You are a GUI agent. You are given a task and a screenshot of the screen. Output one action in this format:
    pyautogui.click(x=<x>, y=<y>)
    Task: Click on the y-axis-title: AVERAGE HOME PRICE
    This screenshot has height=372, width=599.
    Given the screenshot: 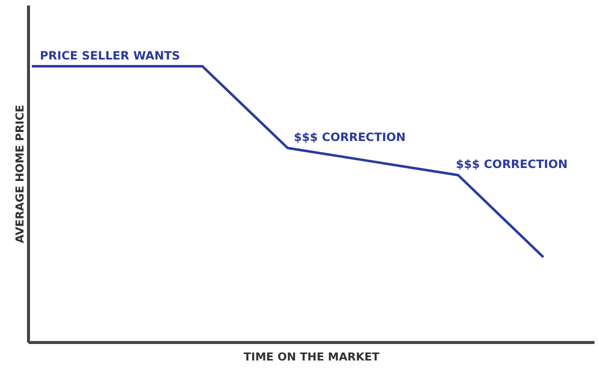 What is the action you would take?
    pyautogui.click(x=20, y=174)
    